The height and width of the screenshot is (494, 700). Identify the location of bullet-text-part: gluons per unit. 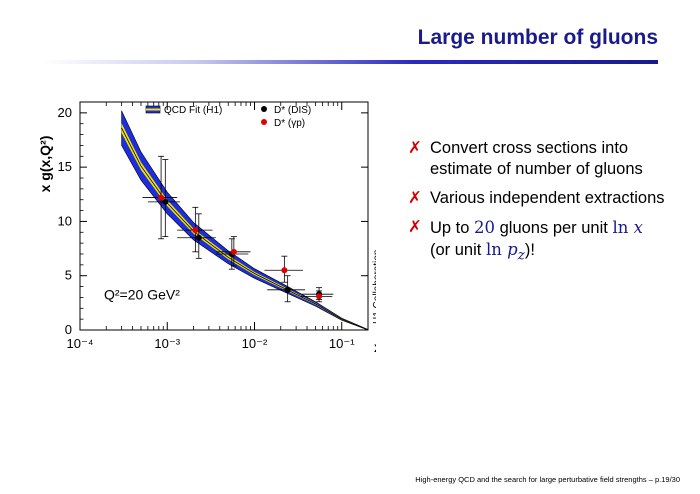
(554, 228).